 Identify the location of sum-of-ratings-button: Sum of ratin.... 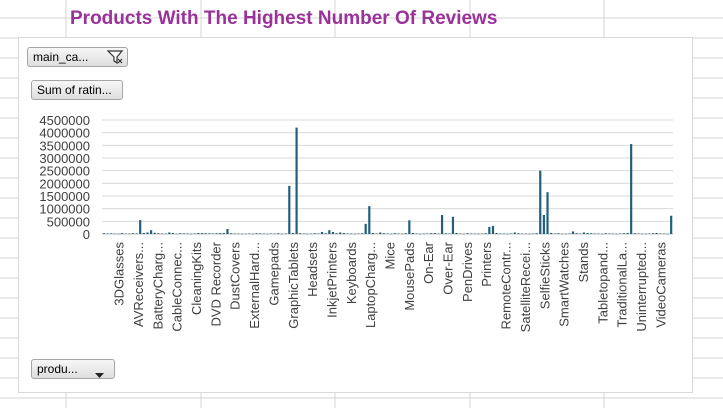
(77, 90).